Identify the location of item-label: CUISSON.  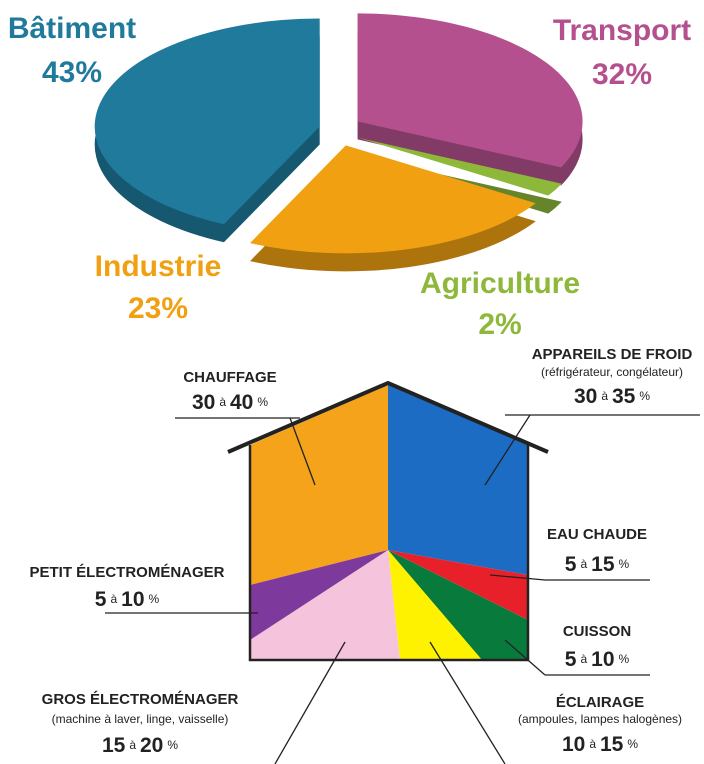
(597, 631).